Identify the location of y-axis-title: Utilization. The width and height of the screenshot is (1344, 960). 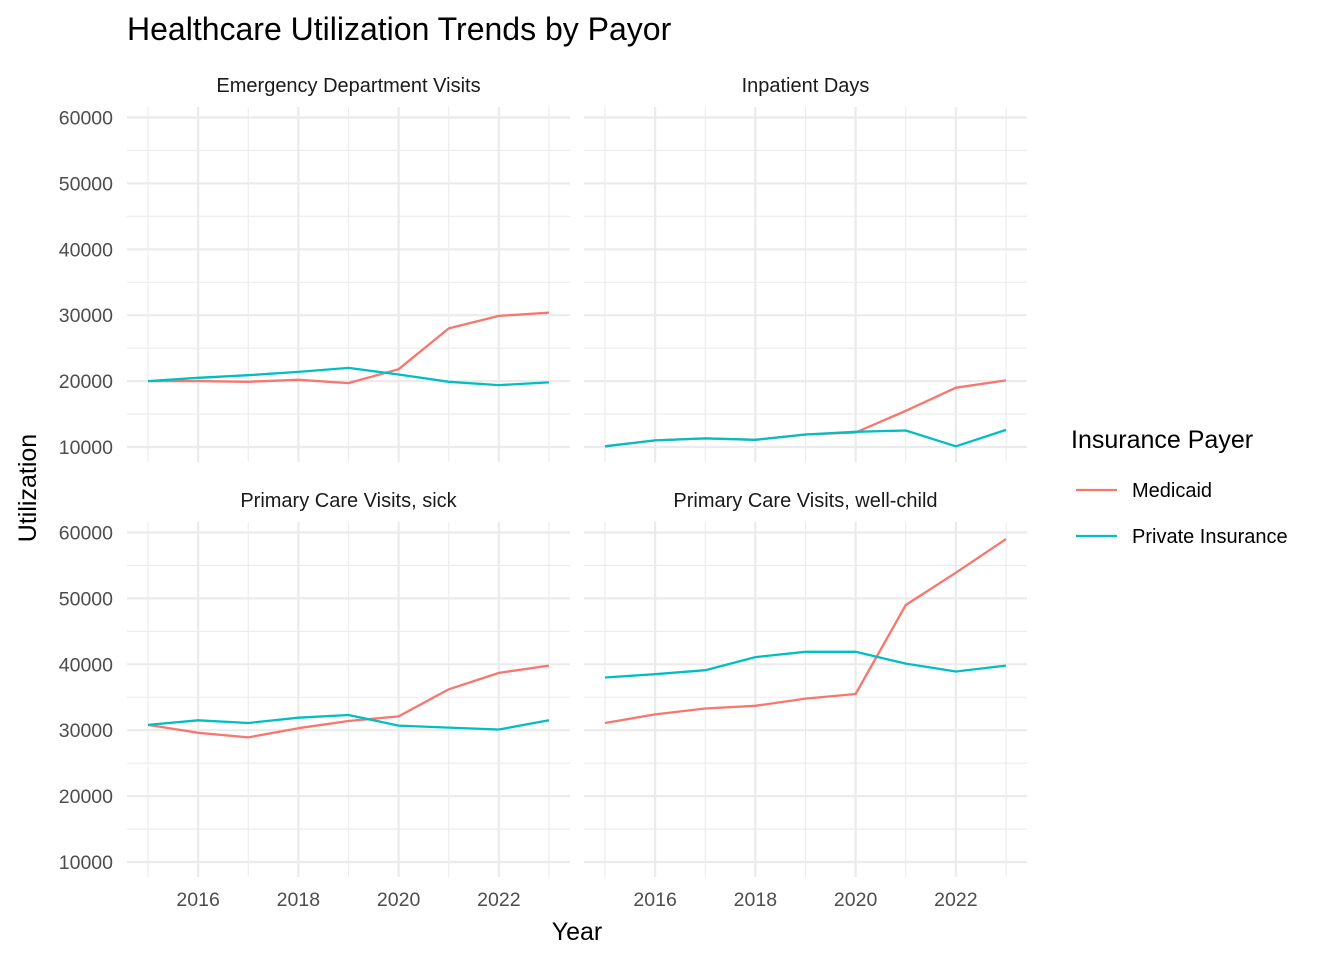
(28, 488).